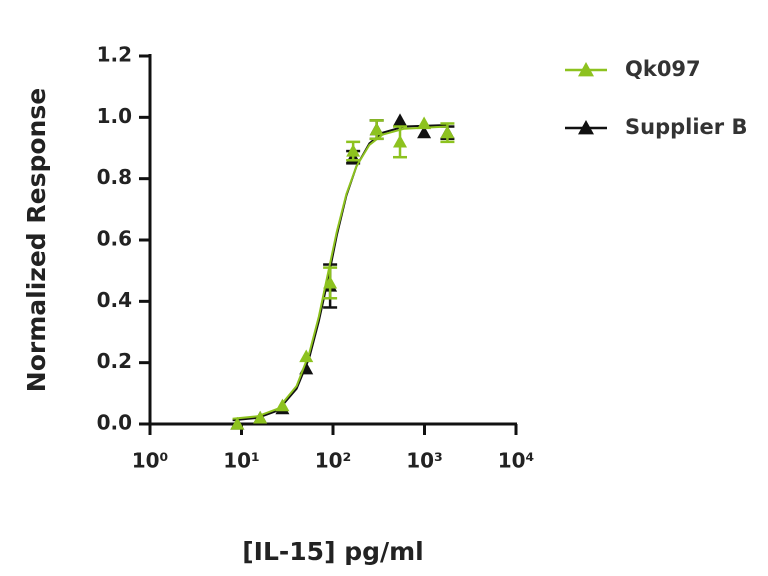 The width and height of the screenshot is (768, 576). Describe the element at coordinates (114, 177) in the screenshot. I see `y-tick-label: 0.8` at that location.